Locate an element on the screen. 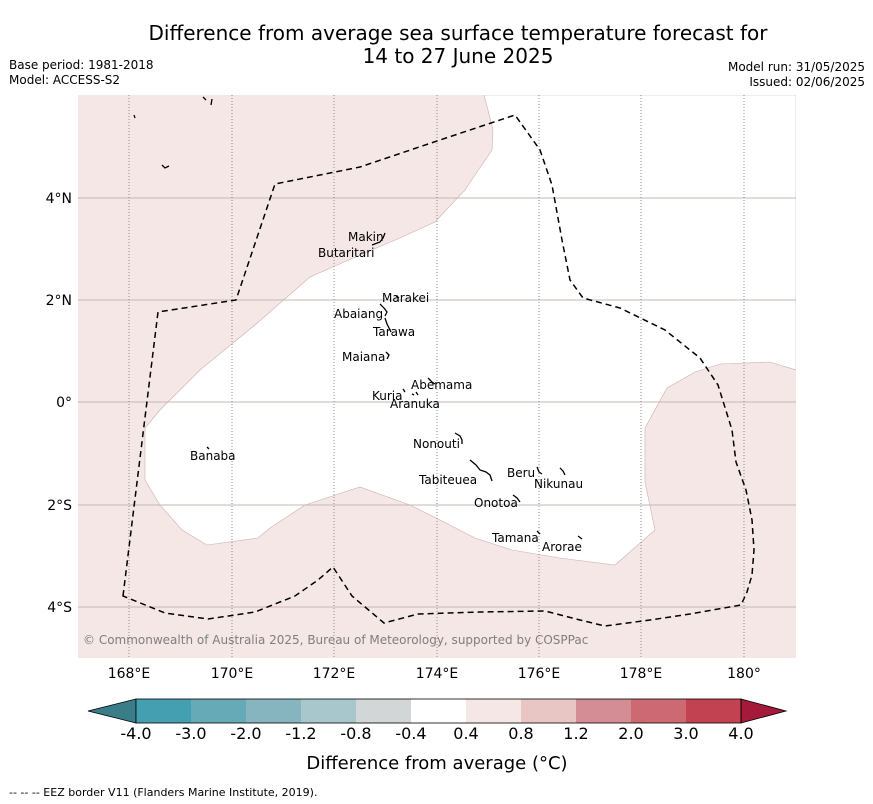  model-run: Model run: 31/05/2025 is located at coordinates (796, 67).